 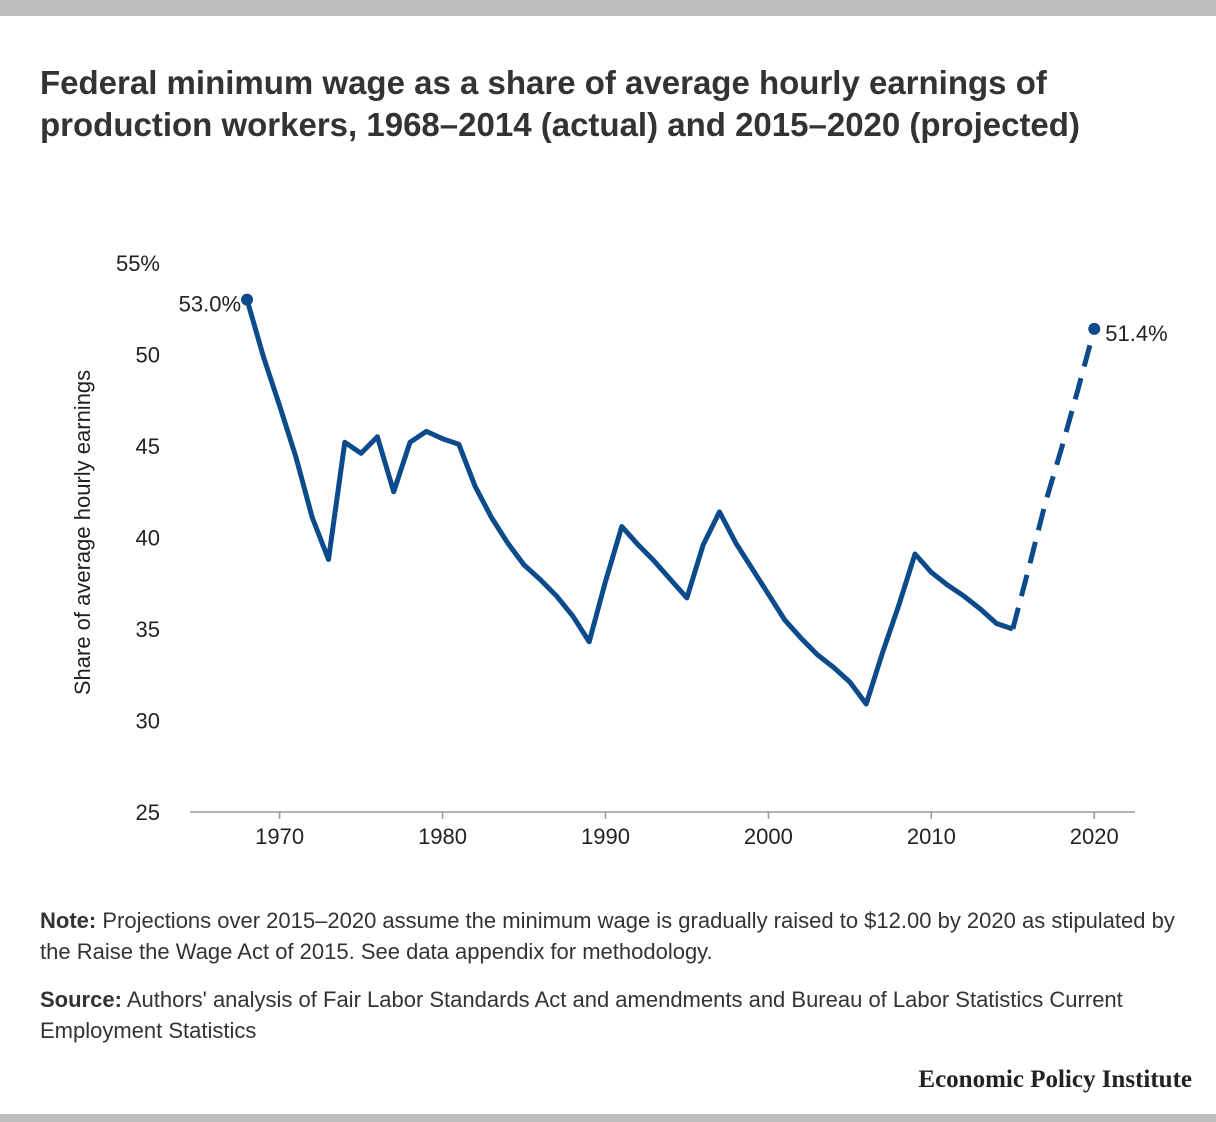 What do you see at coordinates (68, 920) in the screenshot?
I see `note-label: Note:` at bounding box center [68, 920].